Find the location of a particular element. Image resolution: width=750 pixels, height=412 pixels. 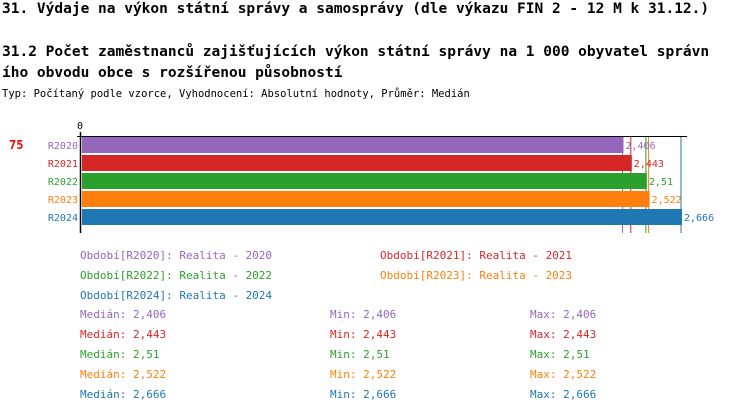

data-label: 2,51 is located at coordinates (661, 182).